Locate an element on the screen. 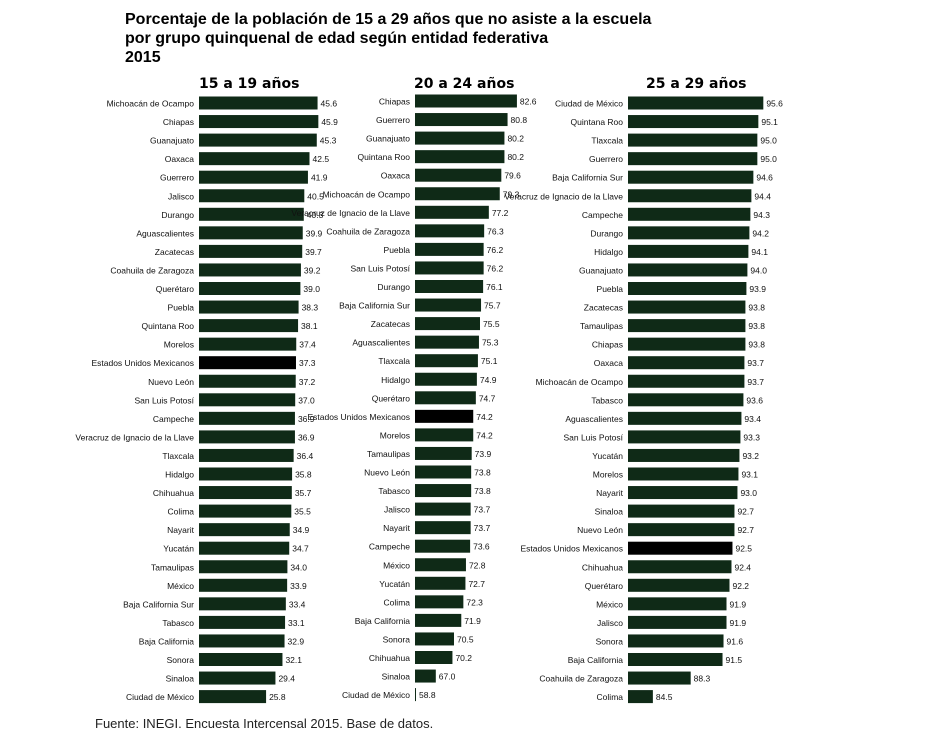  value-label: 94.6 is located at coordinates (764, 178).